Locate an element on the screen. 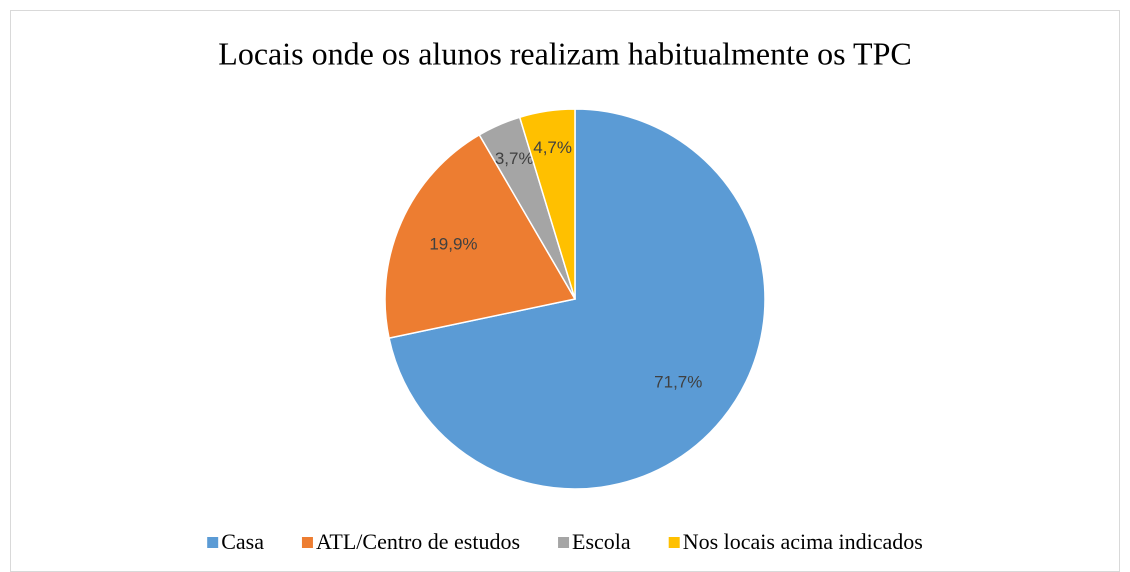  data-label: 19,9% is located at coordinates (453, 244).